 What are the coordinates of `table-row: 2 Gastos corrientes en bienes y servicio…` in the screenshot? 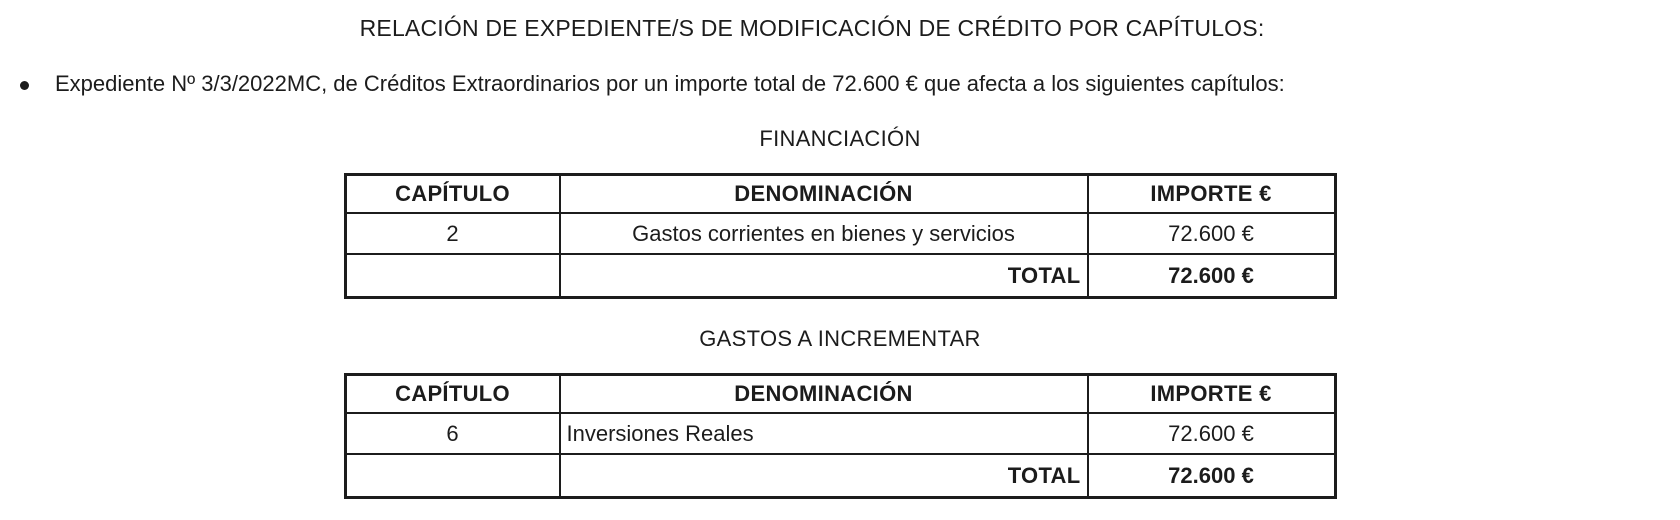 It's located at (840, 233).